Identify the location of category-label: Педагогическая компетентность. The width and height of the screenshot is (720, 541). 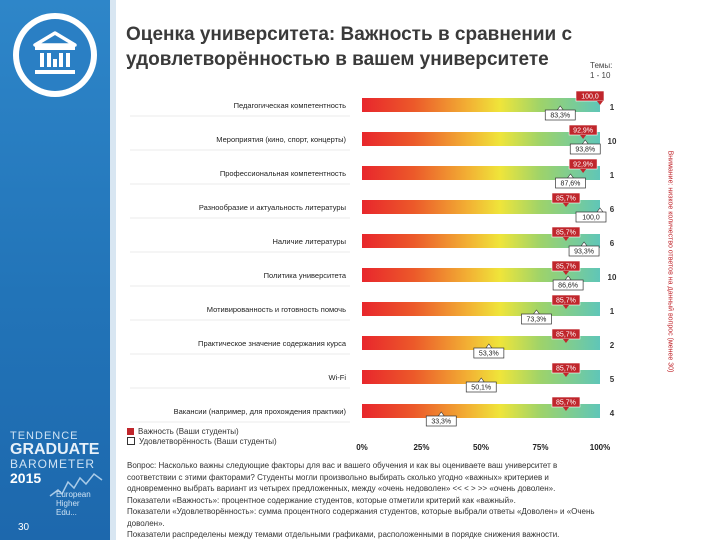
(290, 105).